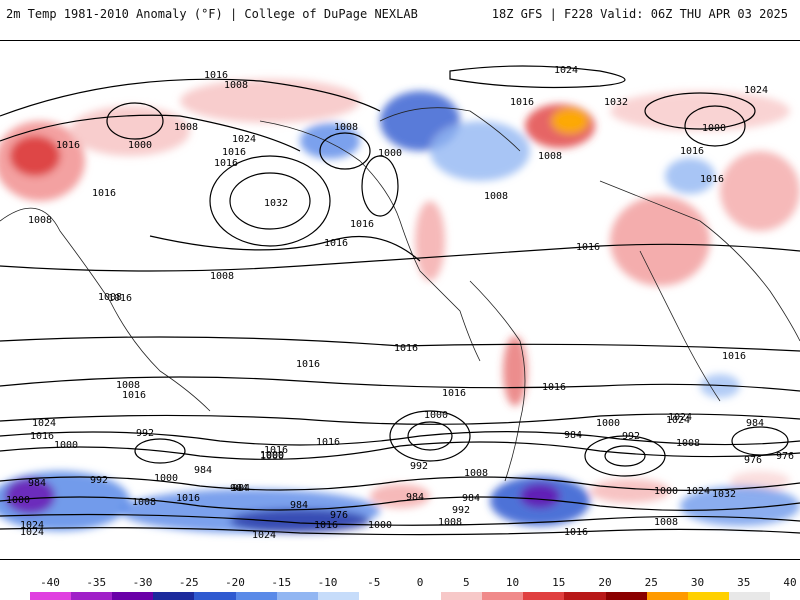 This screenshot has width=800, height=600. What do you see at coordinates (142, 582) in the screenshot?
I see `colorbar-tick-label: -30` at bounding box center [142, 582].